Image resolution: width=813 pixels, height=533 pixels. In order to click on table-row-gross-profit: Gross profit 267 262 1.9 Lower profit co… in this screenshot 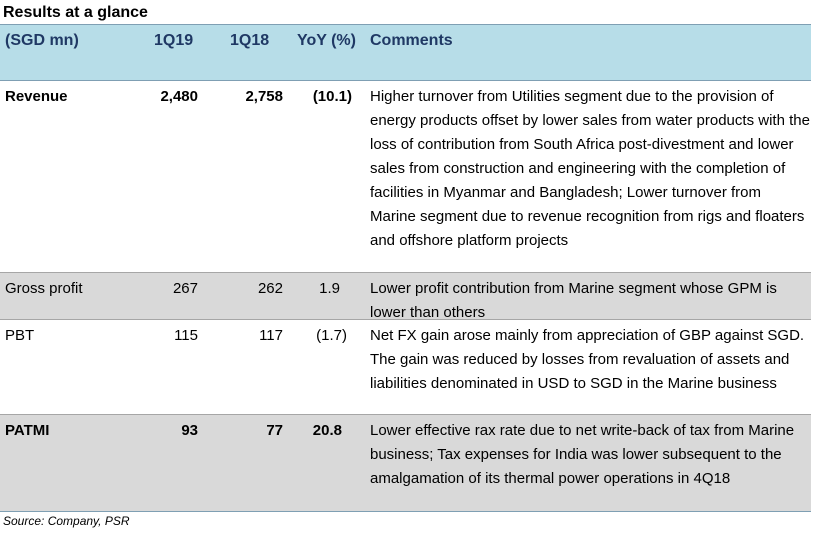, I will do `click(405, 297)`.